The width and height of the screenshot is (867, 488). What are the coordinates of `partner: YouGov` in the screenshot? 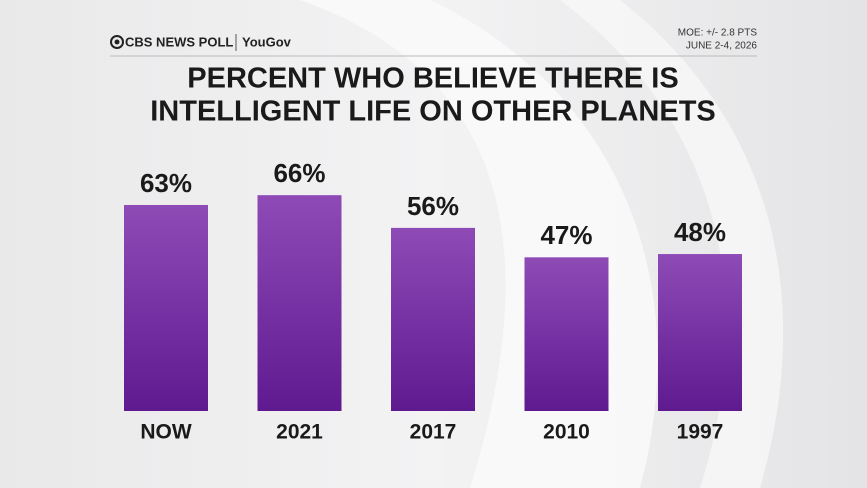 It's located at (267, 41).